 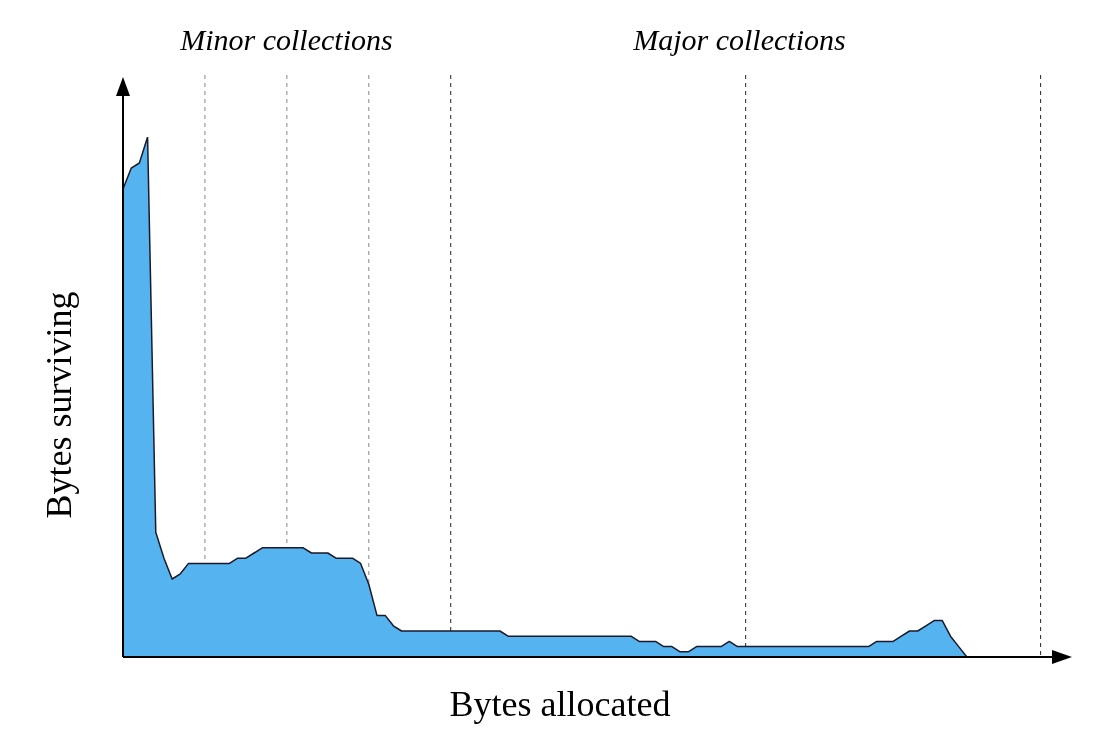 What do you see at coordinates (286, 39) in the screenshot?
I see `text: Minor collections` at bounding box center [286, 39].